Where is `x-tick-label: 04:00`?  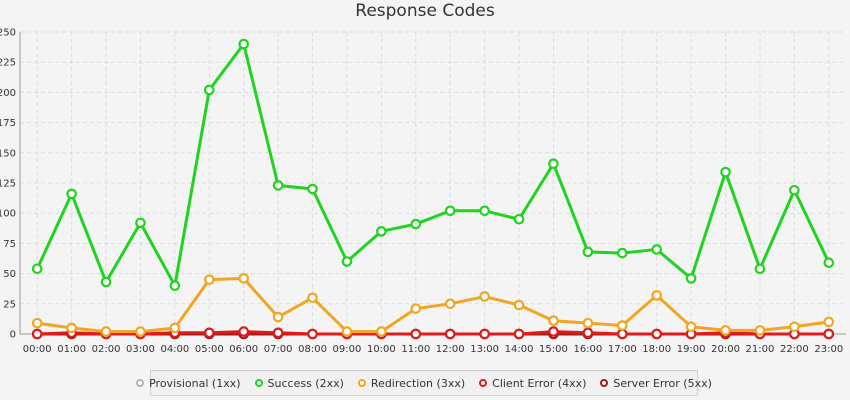
x-tick-label: 04:00 is located at coordinates (174, 349).